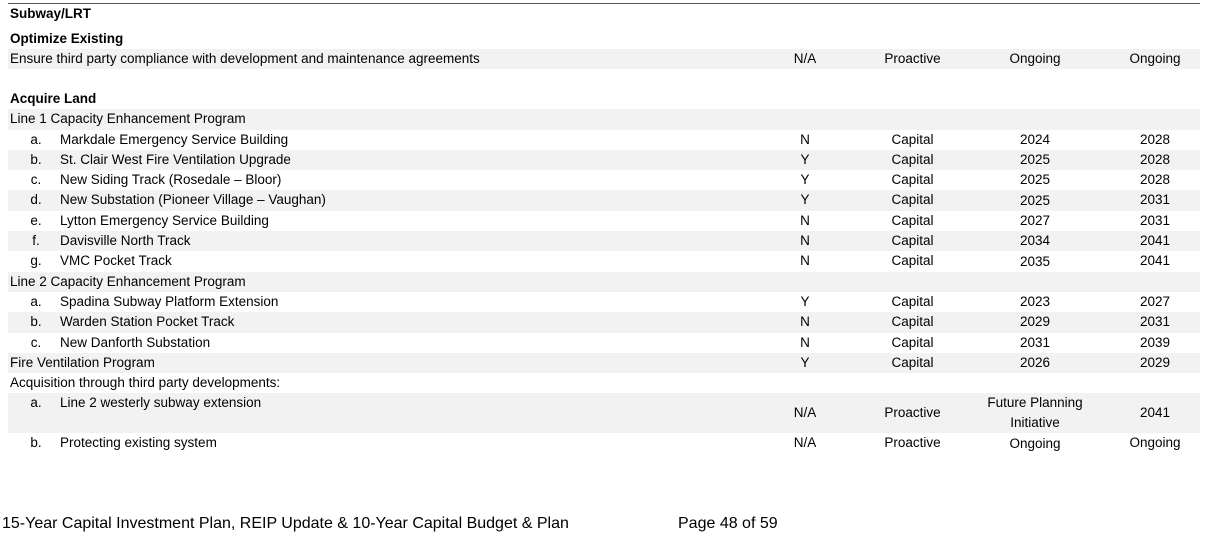 This screenshot has height=546, width=1216. What do you see at coordinates (36, 200) in the screenshot?
I see `item-letter: d.` at bounding box center [36, 200].